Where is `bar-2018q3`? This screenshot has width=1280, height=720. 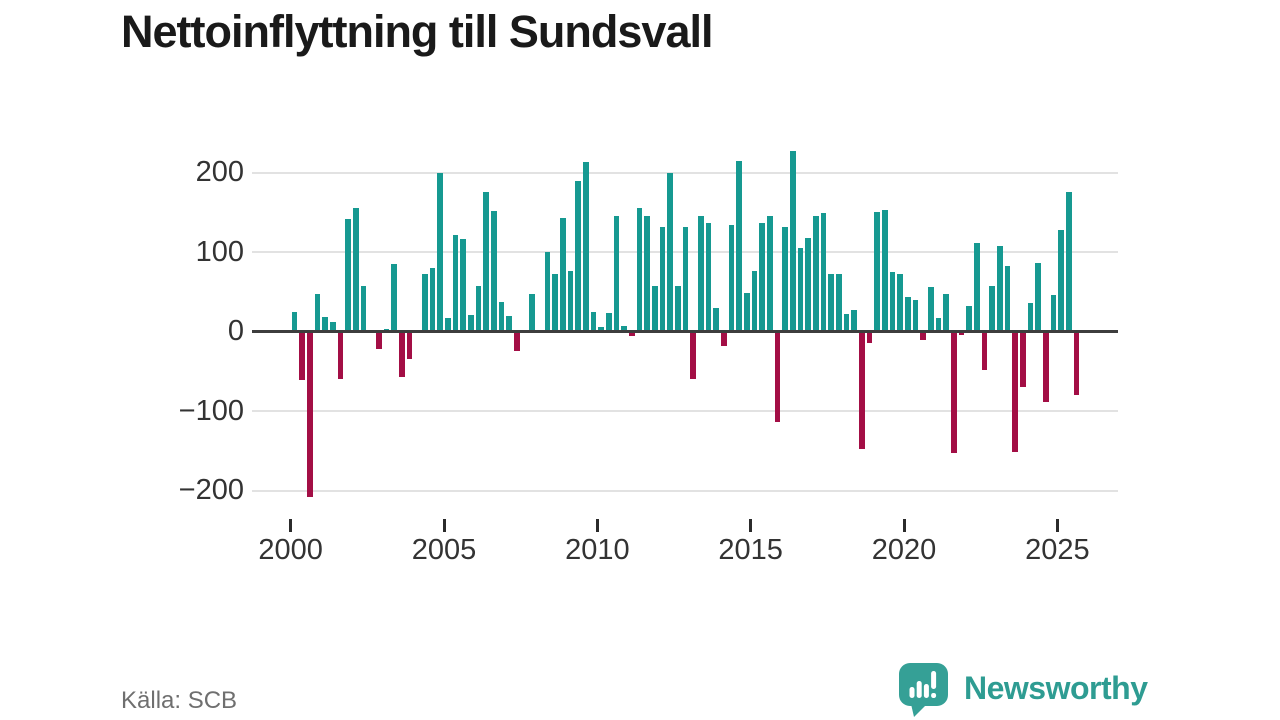 bar-2018q3 is located at coordinates (862, 390).